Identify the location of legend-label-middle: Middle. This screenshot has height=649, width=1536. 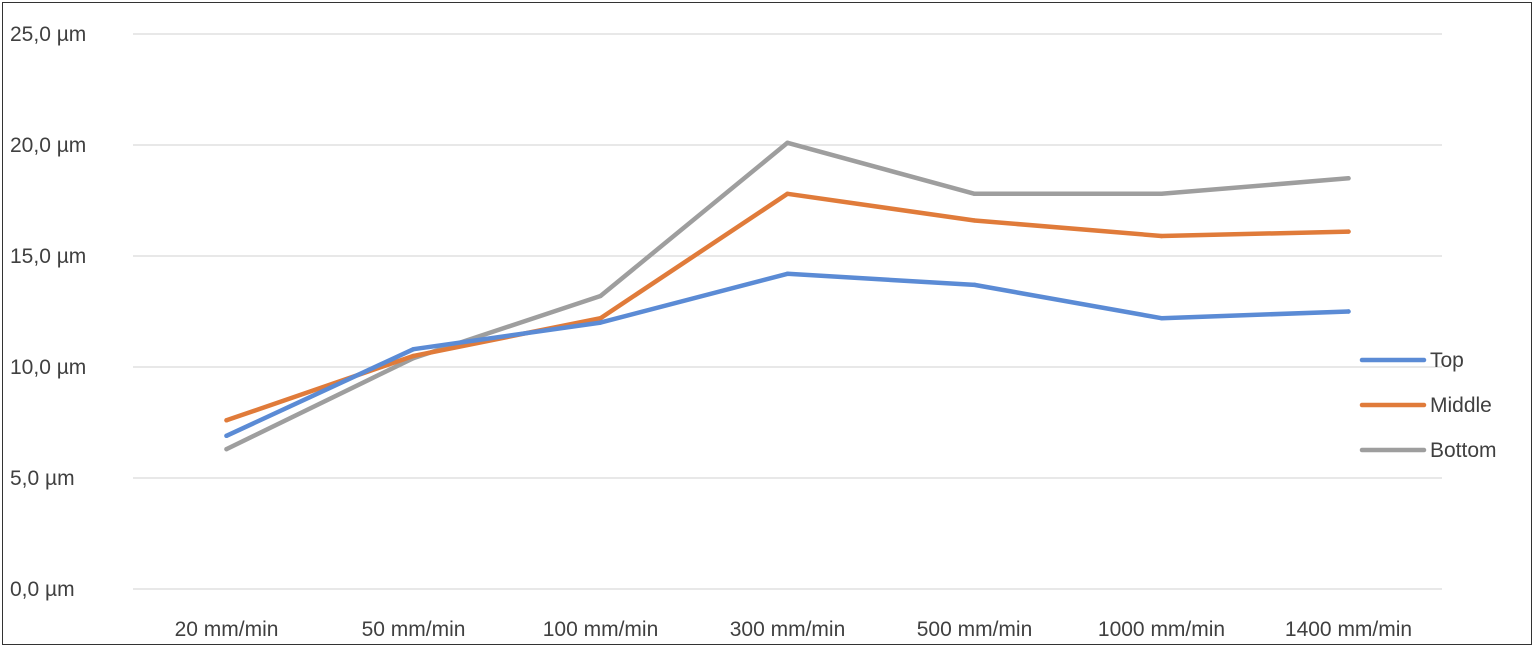
(1461, 405).